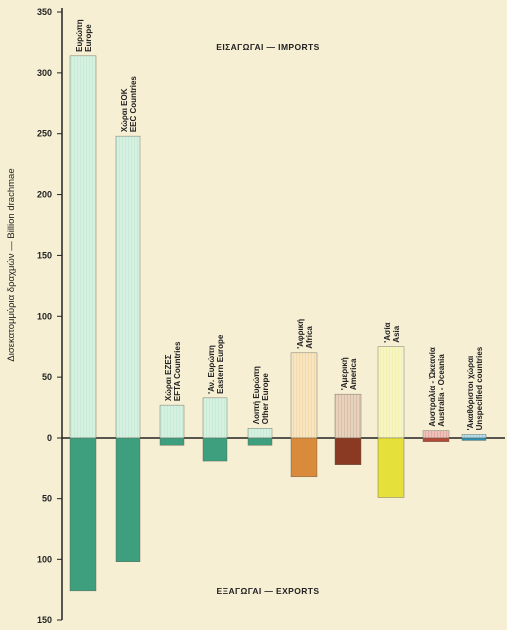 The height and width of the screenshot is (630, 507). Describe the element at coordinates (124, 110) in the screenshot. I see `category-label-greek: Χώραι ΕΟΚ` at that location.